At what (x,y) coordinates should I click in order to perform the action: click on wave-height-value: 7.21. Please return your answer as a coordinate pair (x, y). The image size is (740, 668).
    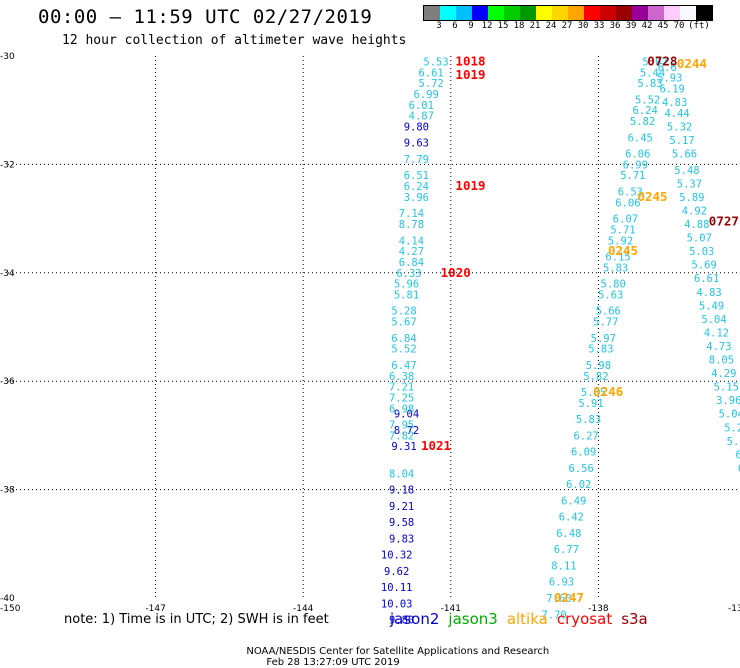
    Looking at the image, I should click on (401, 388).